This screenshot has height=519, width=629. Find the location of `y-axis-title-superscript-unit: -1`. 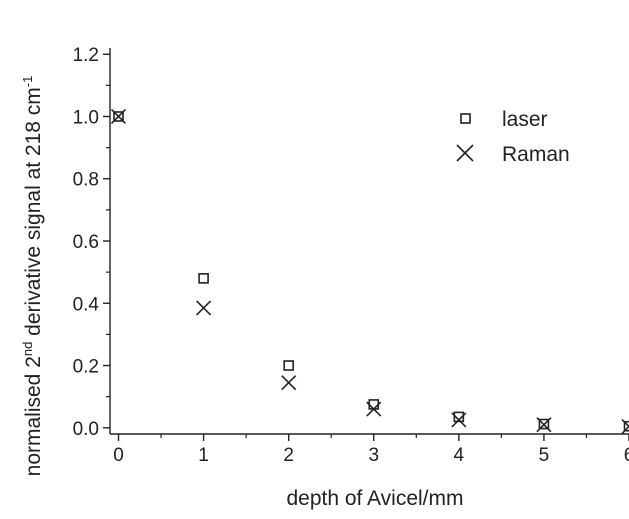

y-axis-title-superscript-unit: -1 is located at coordinates (27, 82).